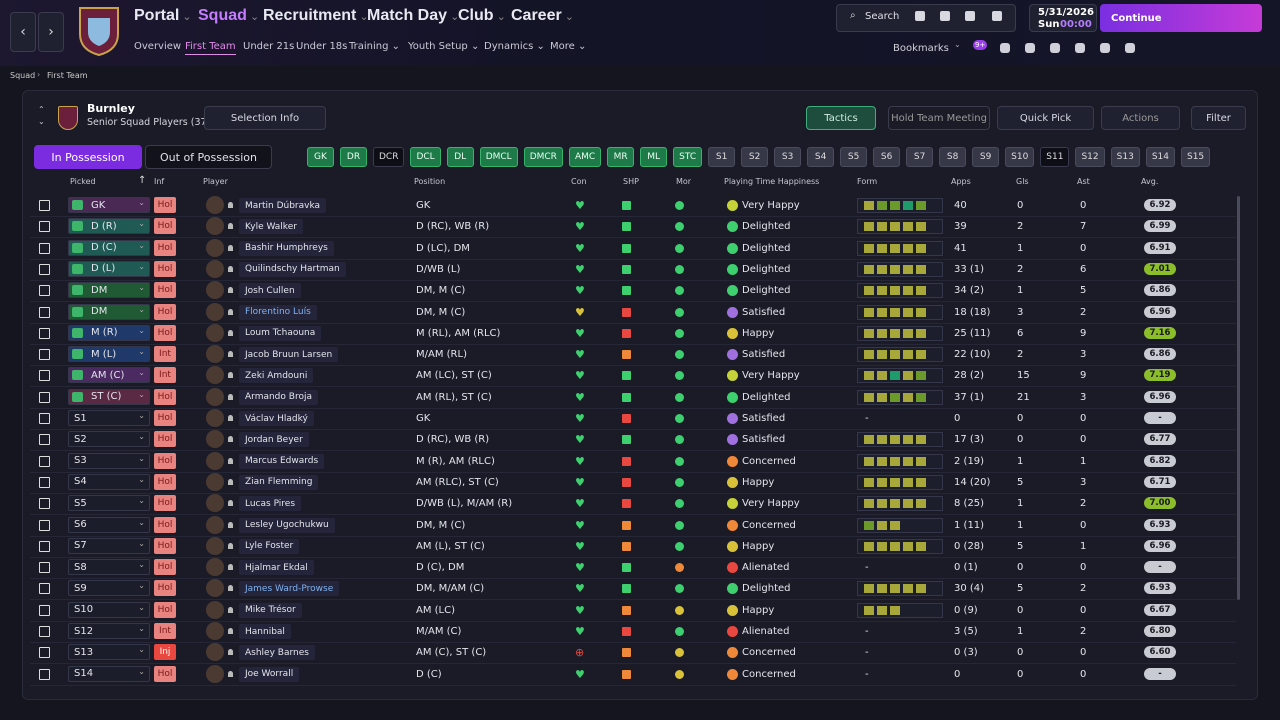 The height and width of the screenshot is (720, 1280). I want to click on player-name: James Ward-Prowse, so click(289, 589).